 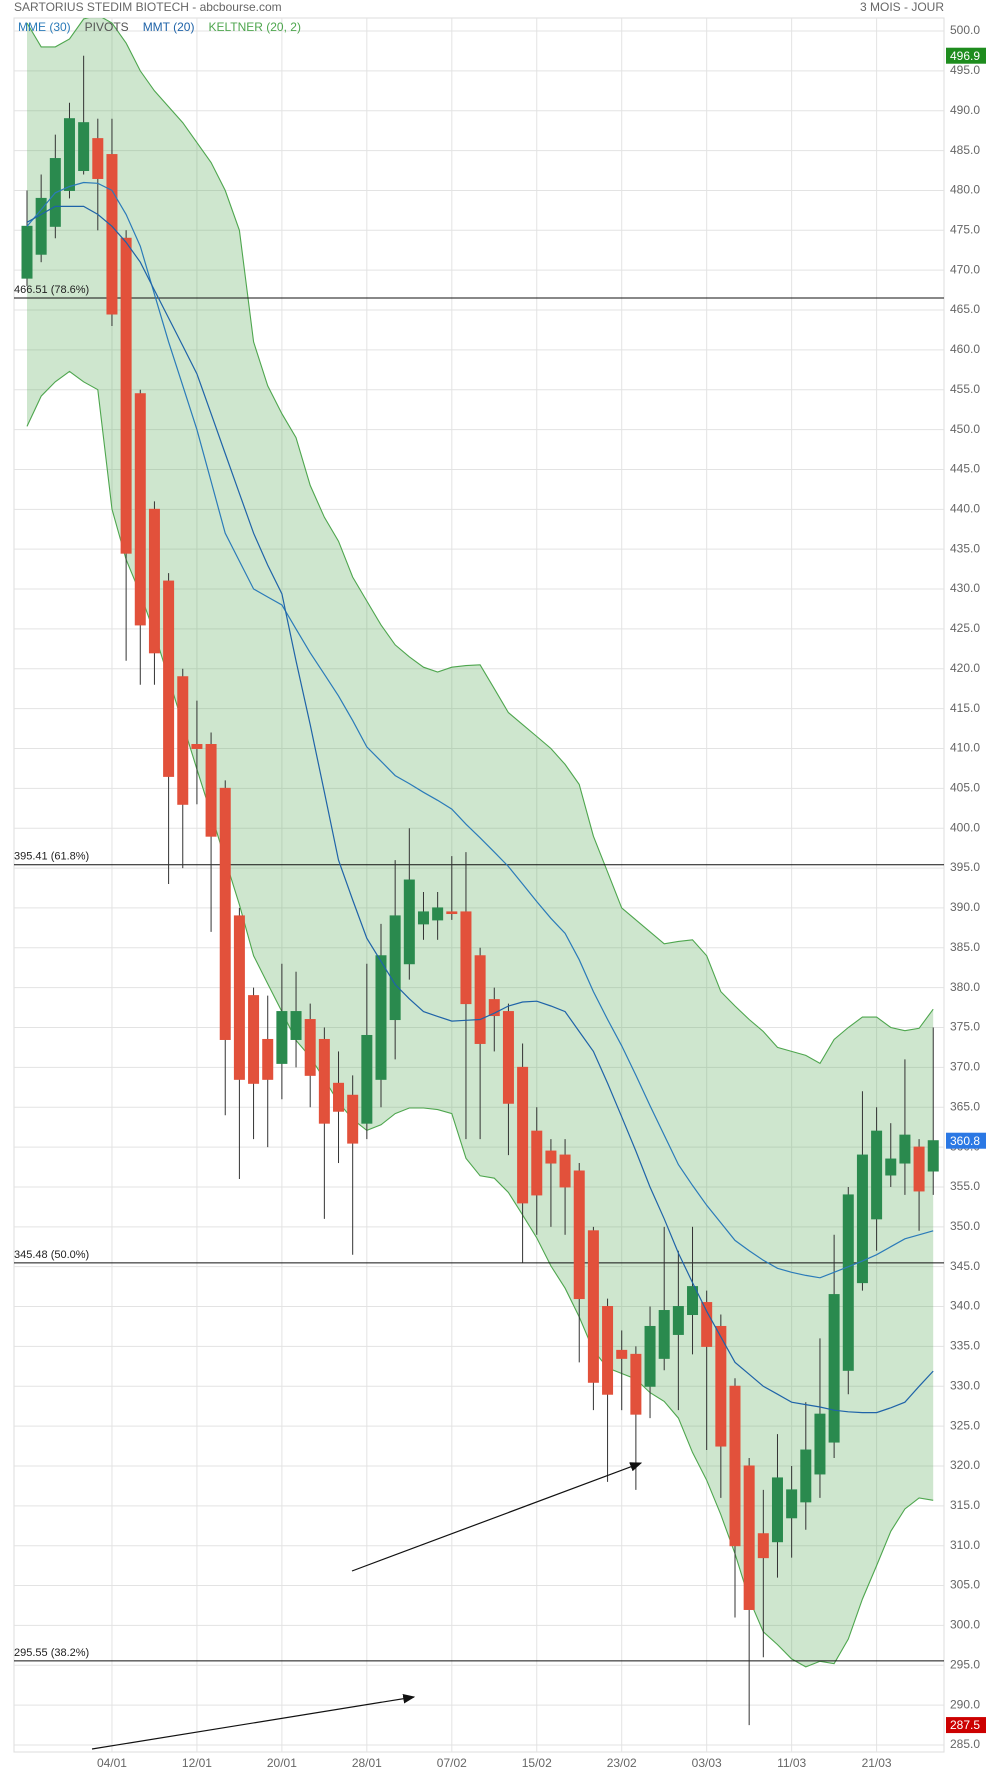 What do you see at coordinates (965, 947) in the screenshot?
I see `y-tick-label: 385.0` at bounding box center [965, 947].